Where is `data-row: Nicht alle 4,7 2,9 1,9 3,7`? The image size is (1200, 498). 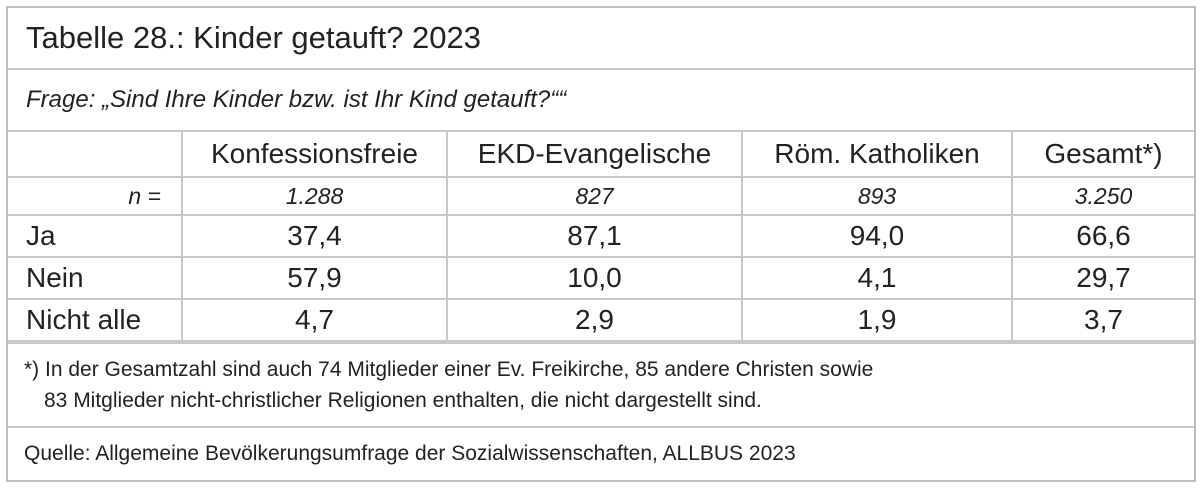 data-row: Nicht alle 4,7 2,9 1,9 3,7 is located at coordinates (601, 320).